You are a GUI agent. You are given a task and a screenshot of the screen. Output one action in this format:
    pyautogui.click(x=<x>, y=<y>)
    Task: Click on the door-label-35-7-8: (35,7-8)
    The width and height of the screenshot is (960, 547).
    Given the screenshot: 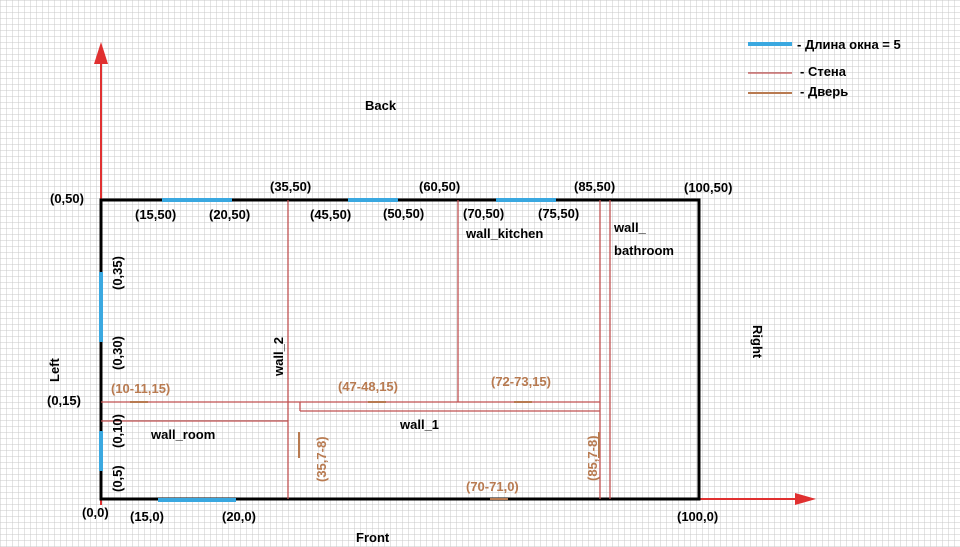 What is the action you would take?
    pyautogui.click(x=321, y=459)
    